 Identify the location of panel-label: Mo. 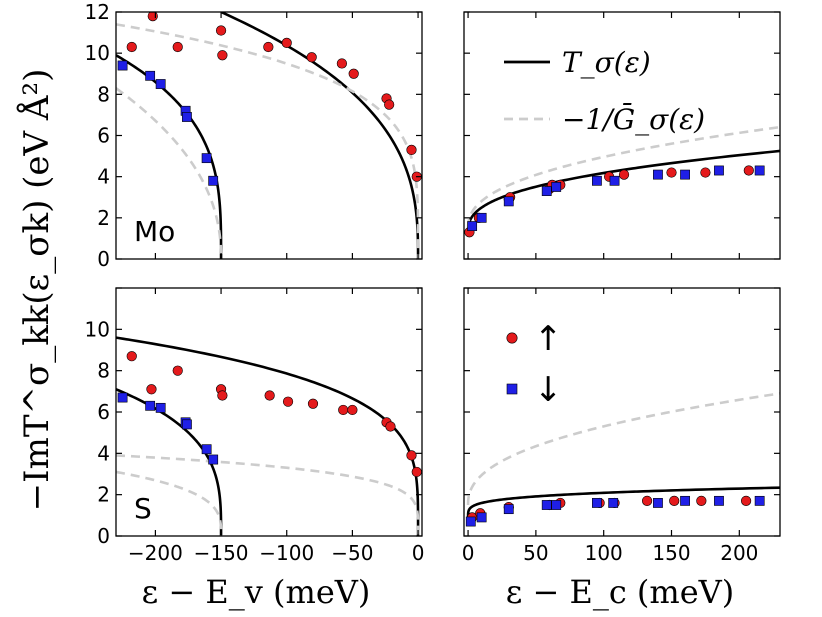
(154, 231).